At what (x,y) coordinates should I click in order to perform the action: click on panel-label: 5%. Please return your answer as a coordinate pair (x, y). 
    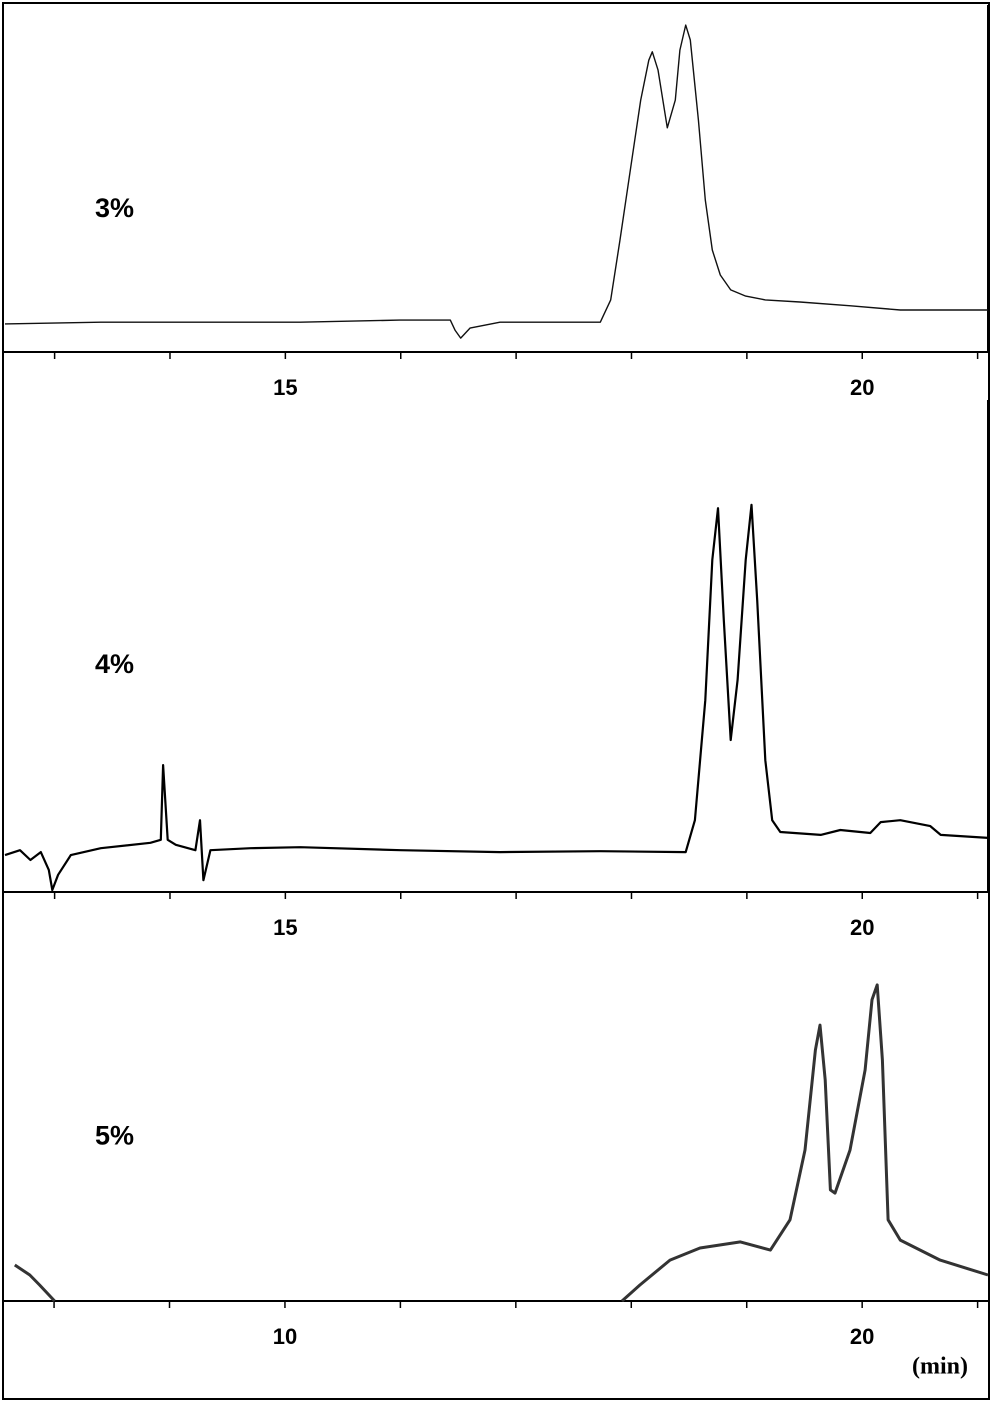
    Looking at the image, I should click on (114, 1135).